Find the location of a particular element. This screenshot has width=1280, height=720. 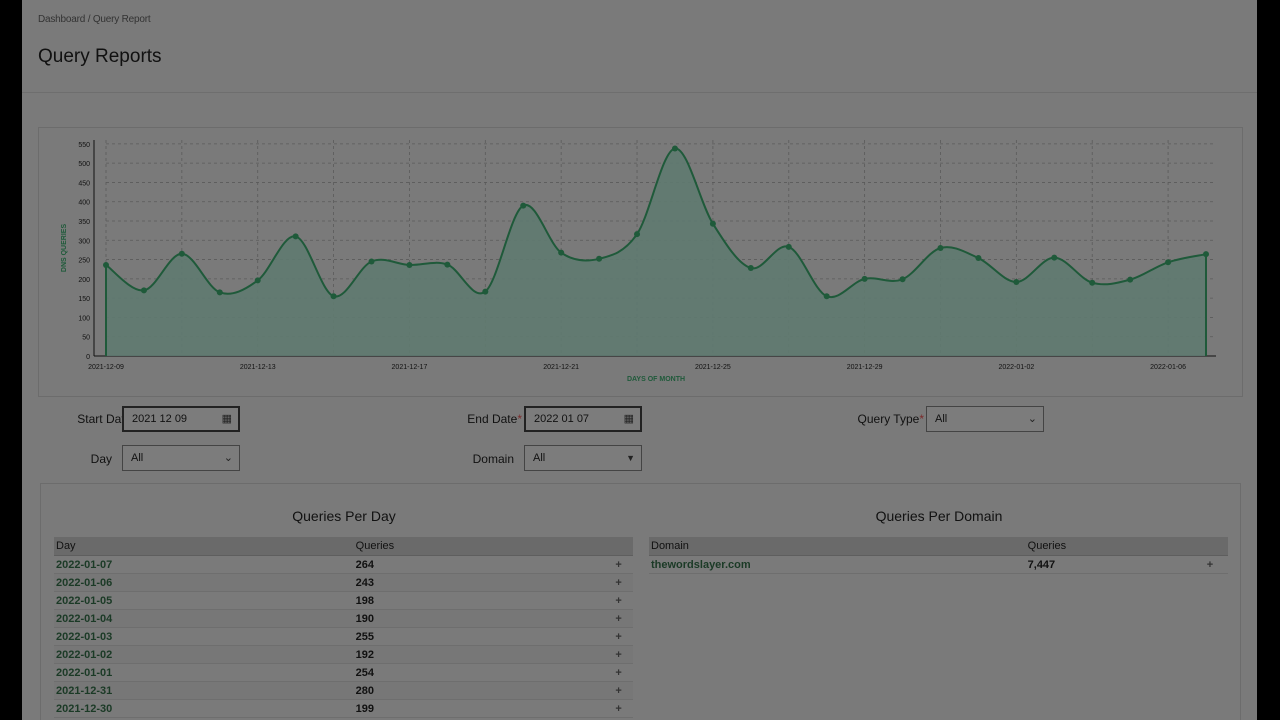

y-tick-label: 250 is located at coordinates (84, 261).